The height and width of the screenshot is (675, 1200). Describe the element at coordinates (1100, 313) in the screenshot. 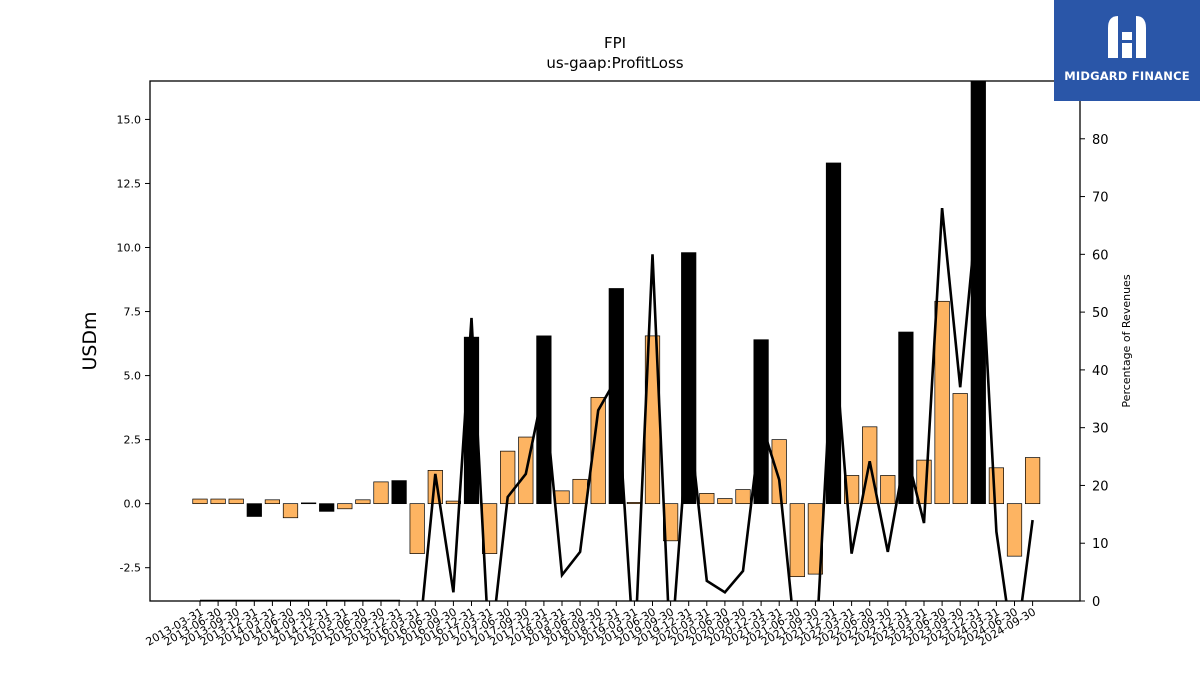

I see `y2-tick-label: 50` at that location.